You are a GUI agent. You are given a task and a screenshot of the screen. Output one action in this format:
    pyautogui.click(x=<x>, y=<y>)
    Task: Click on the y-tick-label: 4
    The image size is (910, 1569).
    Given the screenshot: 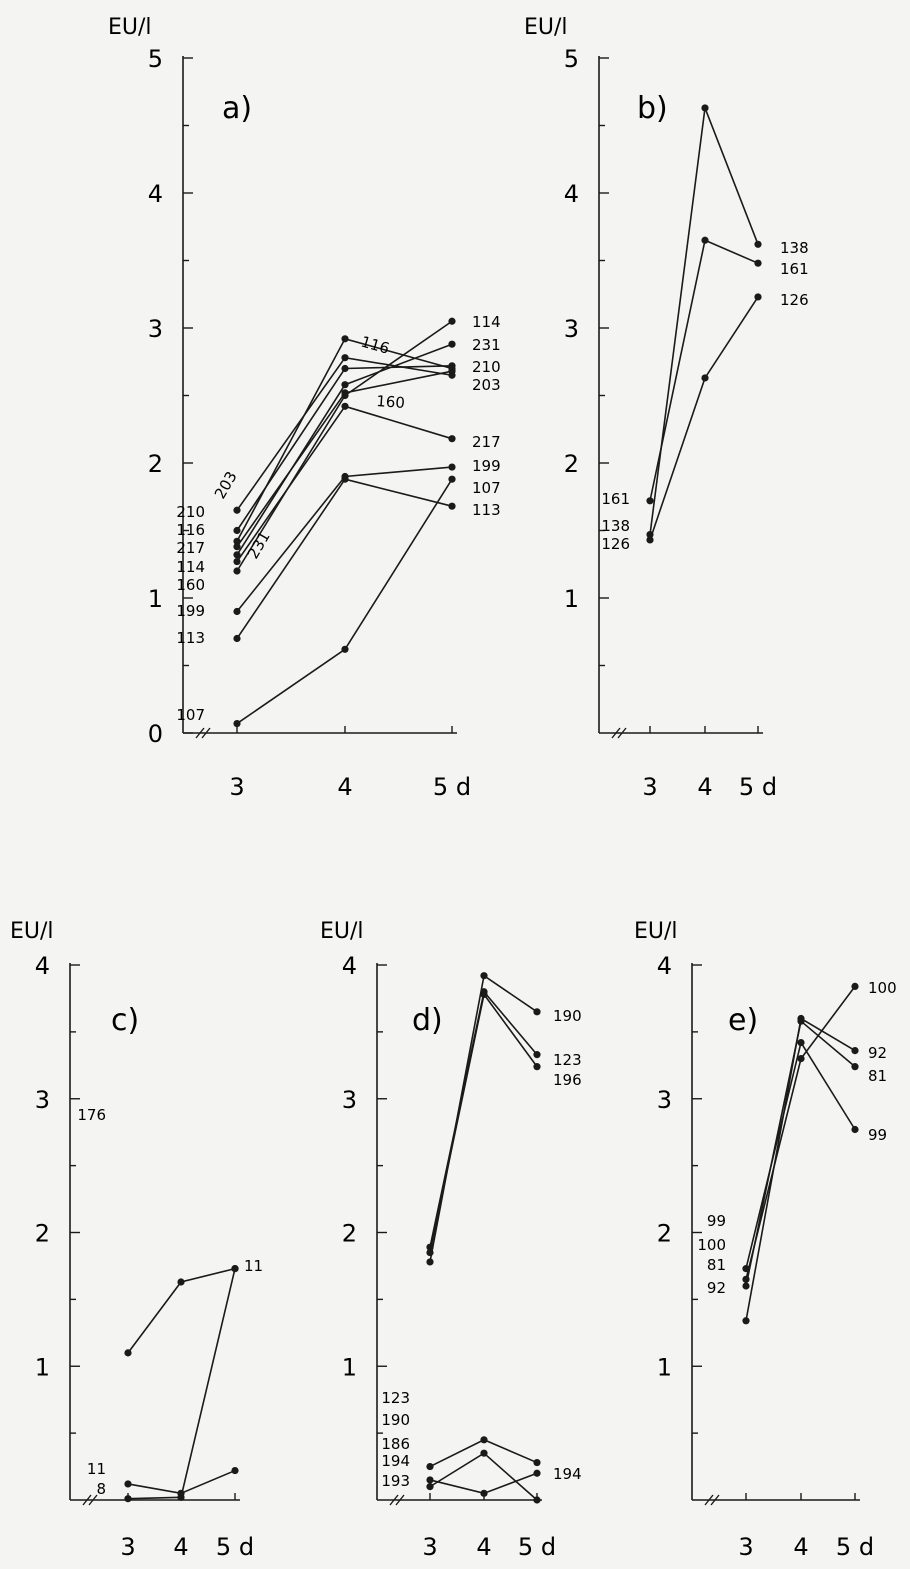 What is the action you would take?
    pyautogui.click(x=571, y=194)
    